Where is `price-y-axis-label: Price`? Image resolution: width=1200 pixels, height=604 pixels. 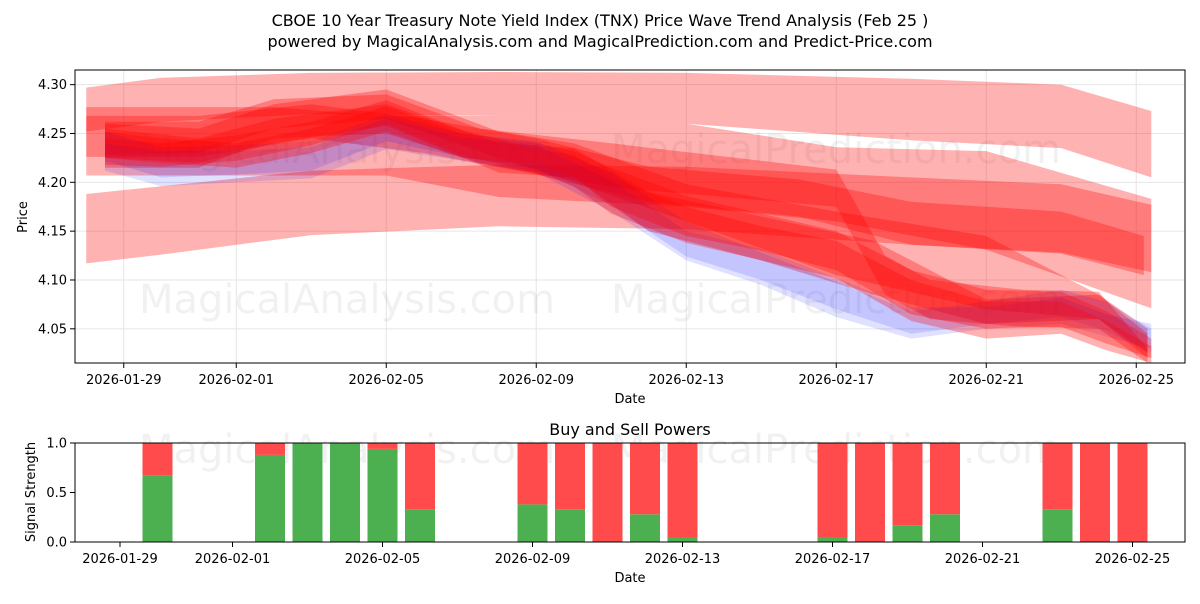
price-y-axis-label: Price is located at coordinates (23, 217).